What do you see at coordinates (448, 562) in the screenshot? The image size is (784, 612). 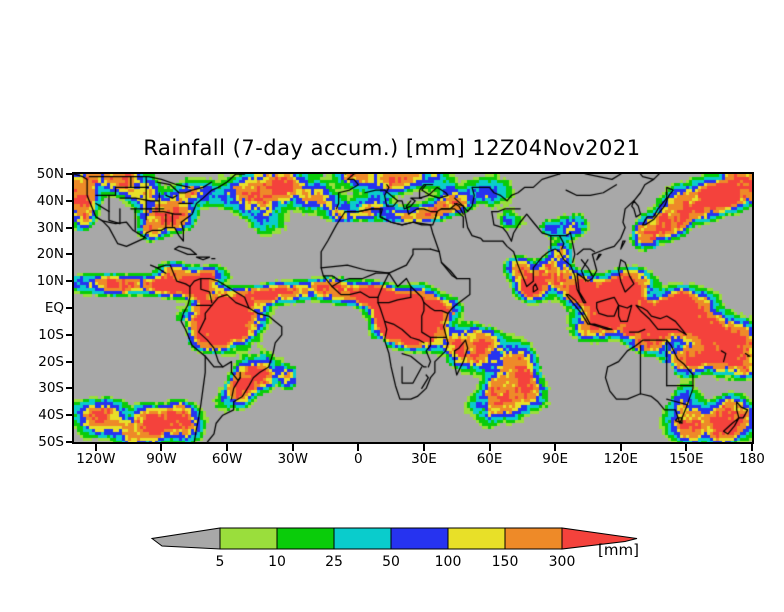 I see `colorbar-tick-label: 100` at bounding box center [448, 562].